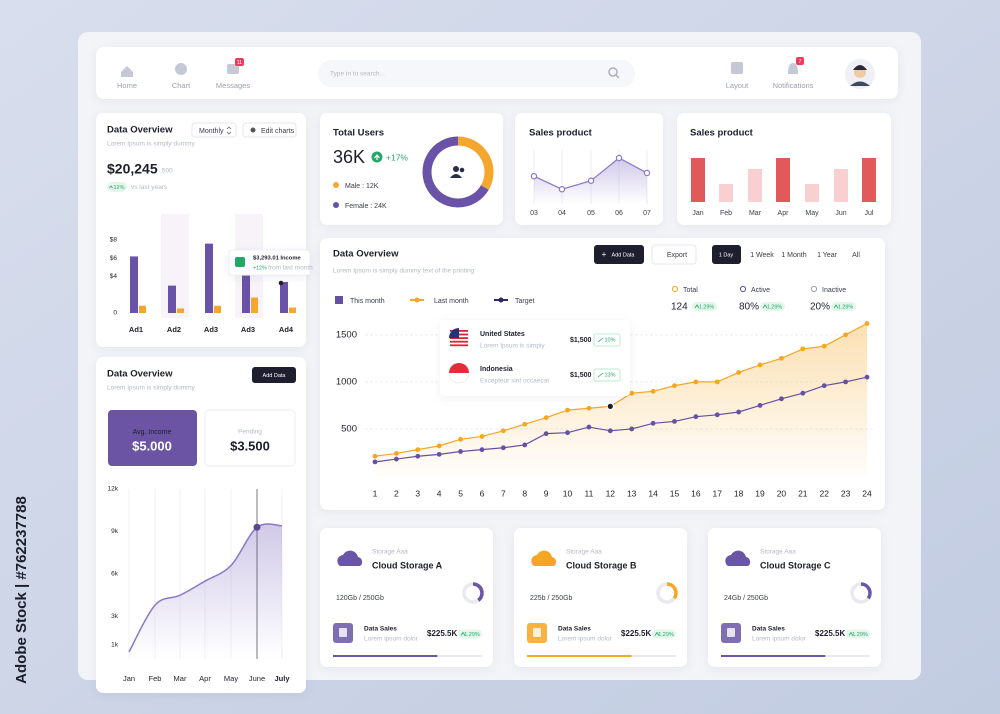 The height and width of the screenshot is (714, 1000). Describe the element at coordinates (114, 276) in the screenshot. I see `y-tick-label: $4` at that location.